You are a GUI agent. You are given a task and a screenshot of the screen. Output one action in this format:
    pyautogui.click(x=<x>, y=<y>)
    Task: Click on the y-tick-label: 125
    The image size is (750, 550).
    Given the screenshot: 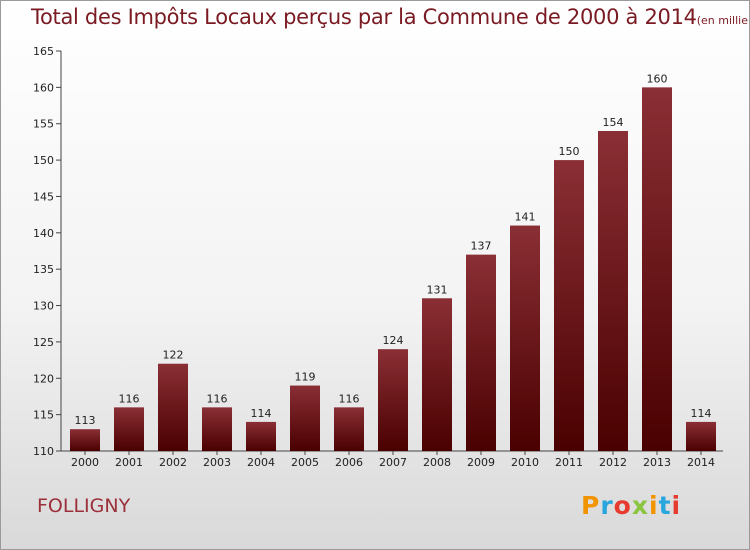 What is the action you would take?
    pyautogui.click(x=43, y=342)
    